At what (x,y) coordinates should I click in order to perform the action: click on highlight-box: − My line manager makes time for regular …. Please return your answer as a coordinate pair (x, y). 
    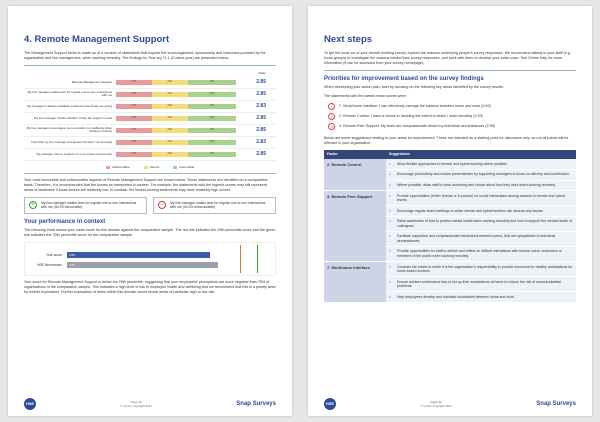
    Looking at the image, I should click on (214, 205).